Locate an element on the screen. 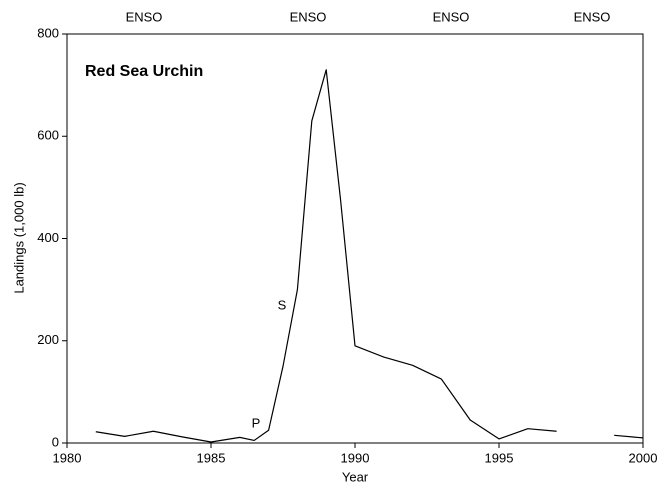 Image resolution: width=662 pixels, height=486 pixels. y-tick-label: 600 is located at coordinates (48, 135).